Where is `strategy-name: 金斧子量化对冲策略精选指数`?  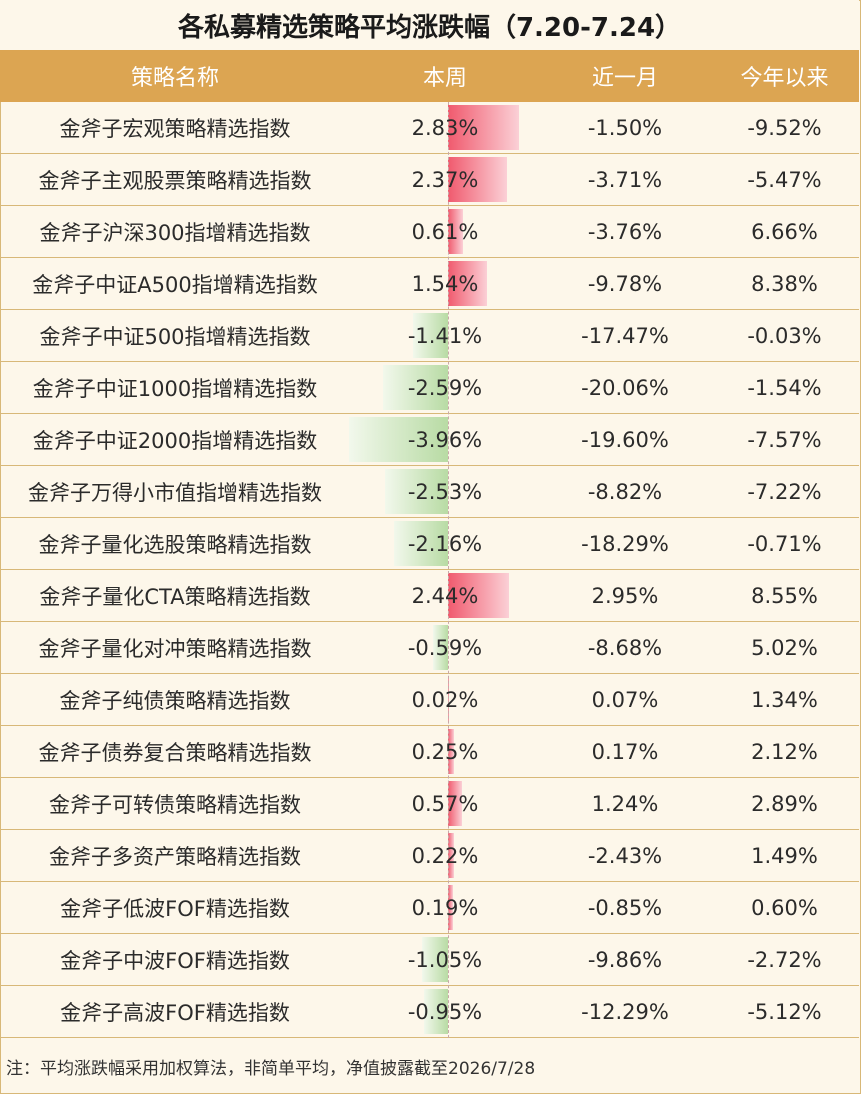 strategy-name: 金斧子量化对冲策略精选指数 is located at coordinates (175, 648).